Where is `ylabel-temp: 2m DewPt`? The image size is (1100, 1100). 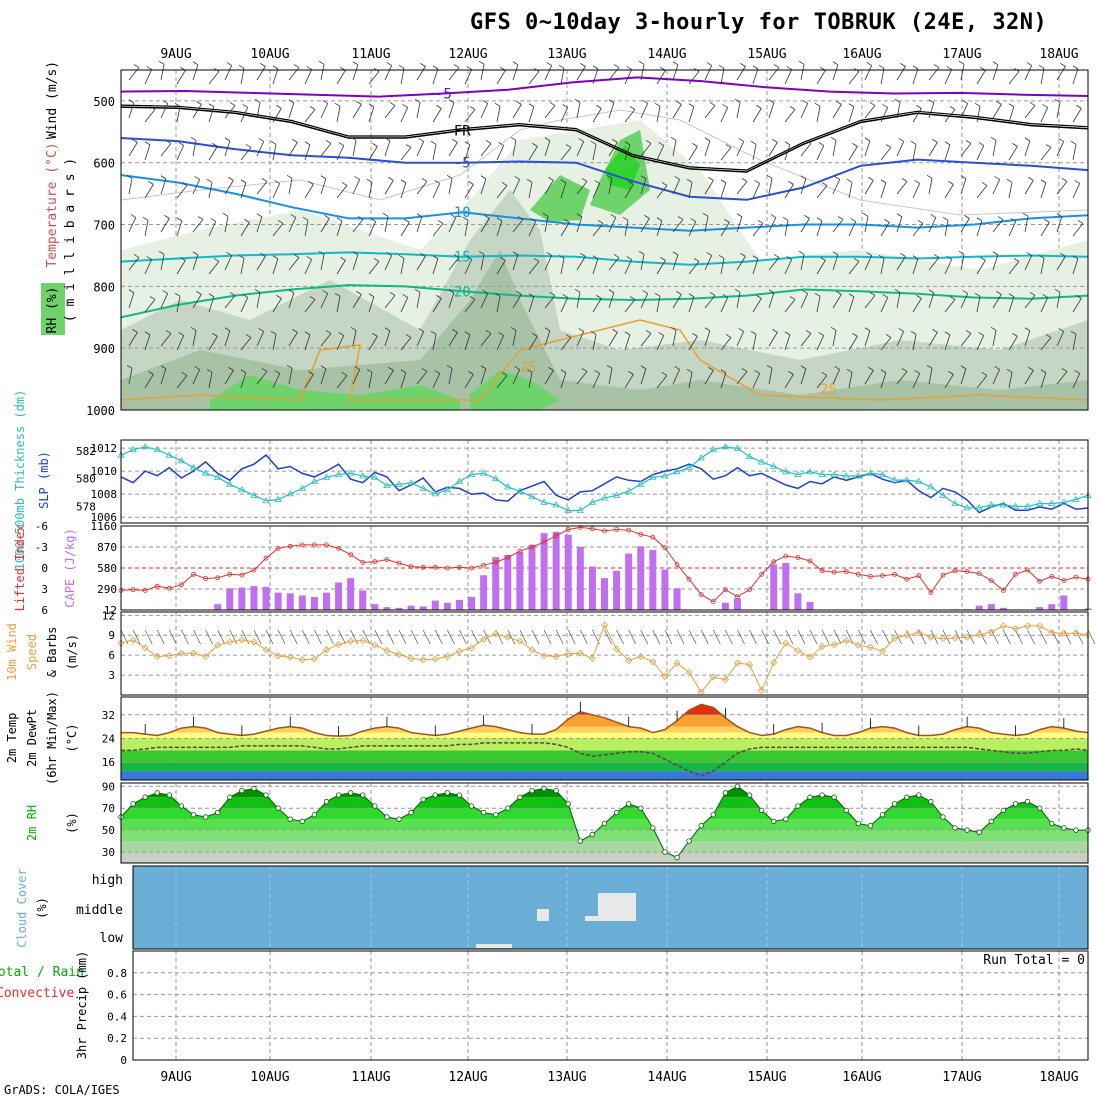
ylabel-temp: 2m DewPt is located at coordinates (32, 738).